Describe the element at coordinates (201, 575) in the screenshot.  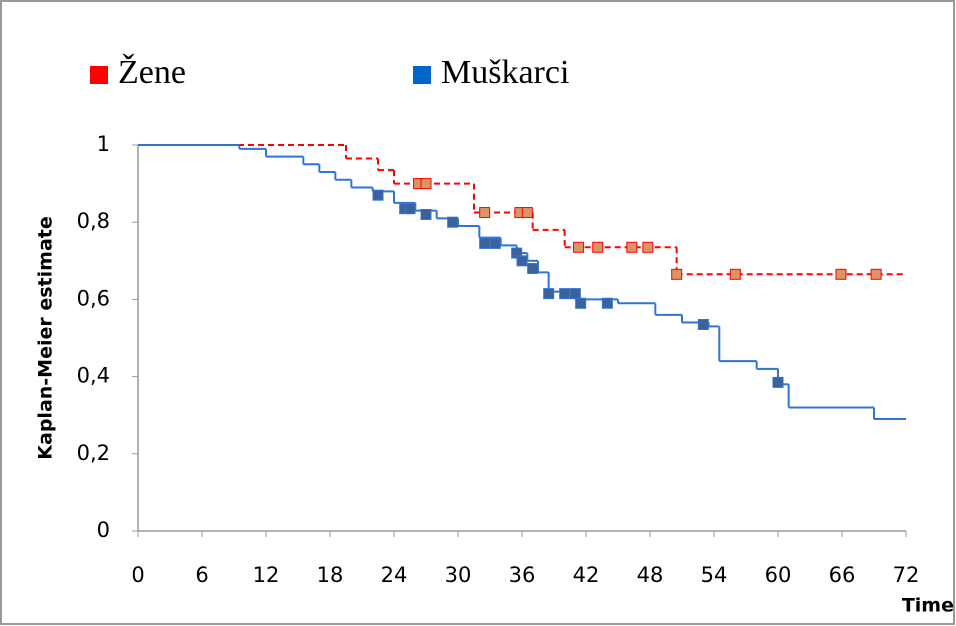
I see `x-tick-label: 6` at that location.